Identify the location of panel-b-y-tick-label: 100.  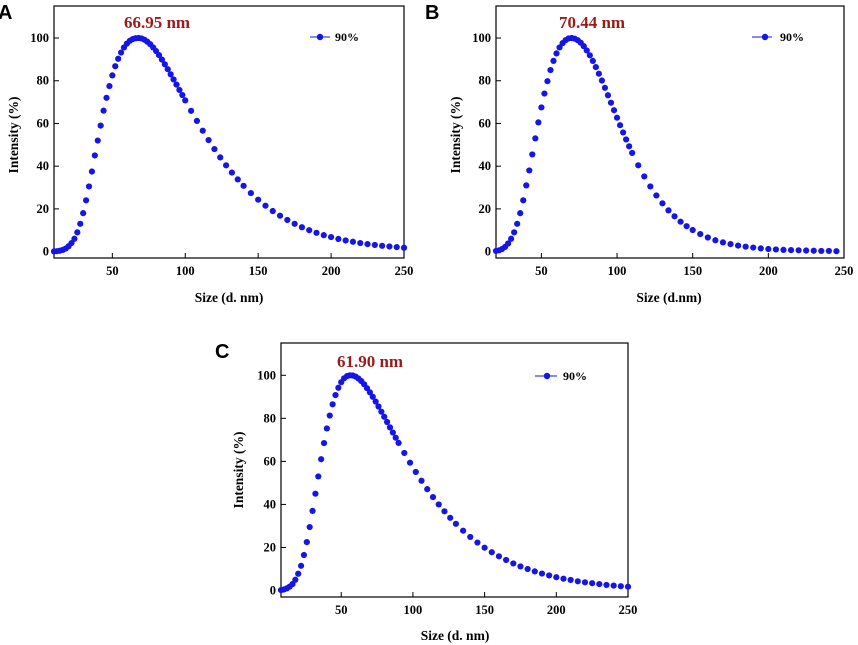
(481, 38).